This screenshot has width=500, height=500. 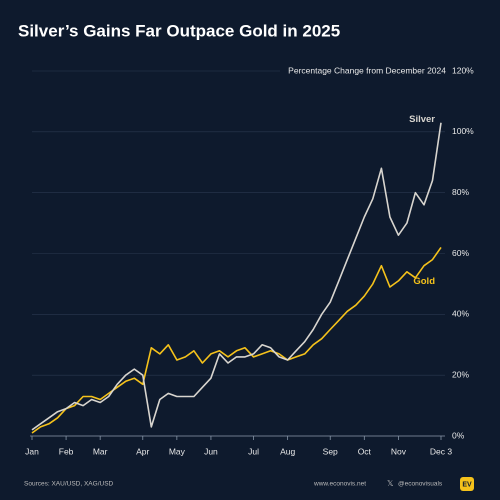 I want to click on x-tick-label: Sep, so click(x=330, y=451).